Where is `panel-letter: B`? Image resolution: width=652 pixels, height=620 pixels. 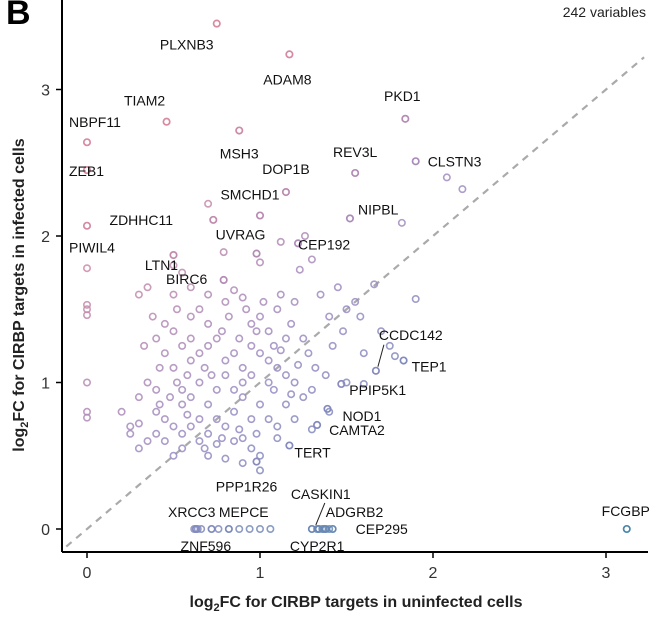
panel-letter: B is located at coordinates (18, 16).